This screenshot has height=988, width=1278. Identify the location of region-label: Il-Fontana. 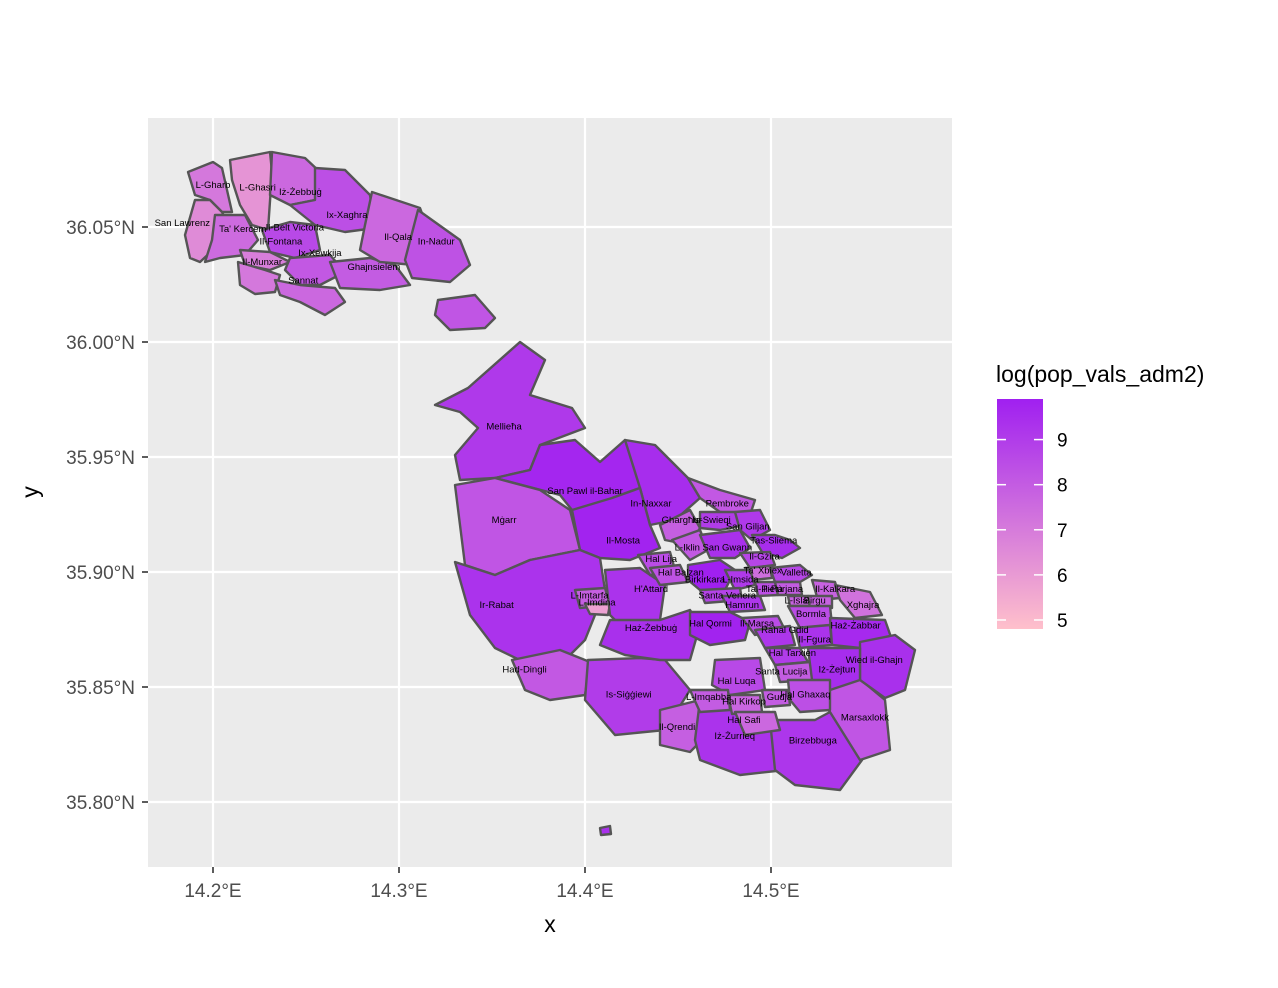
(280, 241).